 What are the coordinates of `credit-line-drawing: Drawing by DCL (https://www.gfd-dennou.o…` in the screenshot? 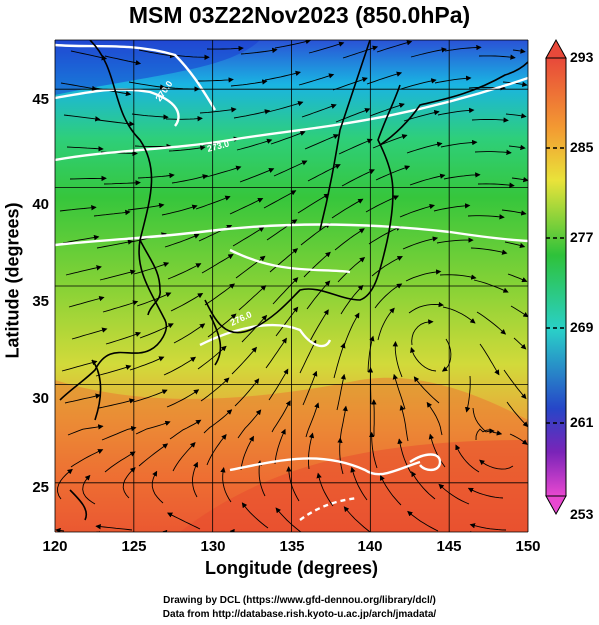 It's located at (299, 600).